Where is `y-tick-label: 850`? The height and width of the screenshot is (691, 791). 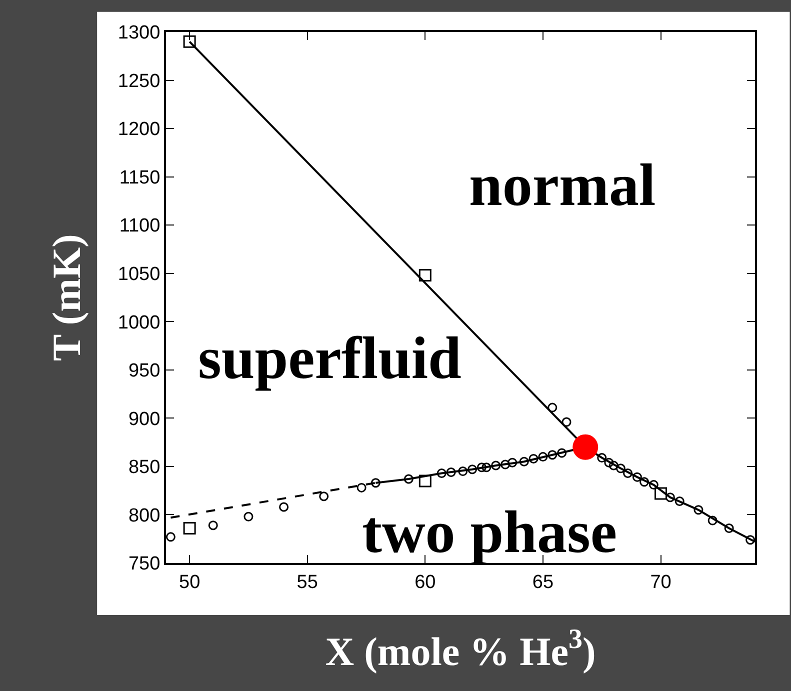 y-tick-label: 850 is located at coordinates (144, 467).